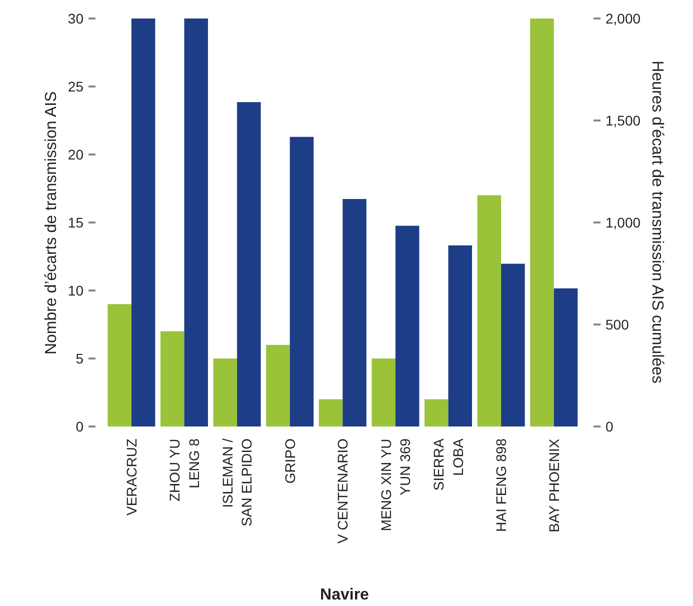 The width and height of the screenshot is (693, 606). What do you see at coordinates (342, 491) in the screenshot?
I see `x-tick-label: V CENTENARIO` at bounding box center [342, 491].